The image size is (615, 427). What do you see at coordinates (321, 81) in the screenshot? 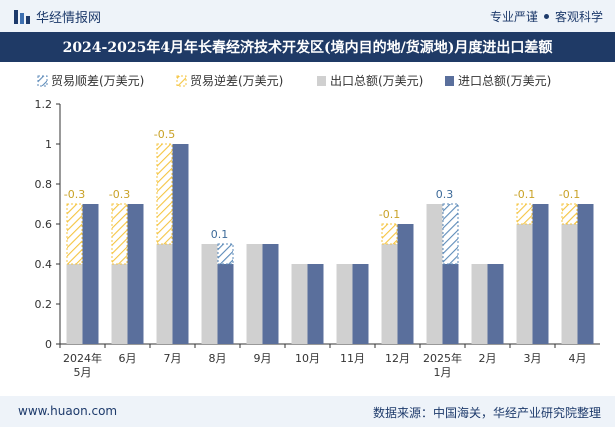
I see `legend-swatch-export` at bounding box center [321, 81].